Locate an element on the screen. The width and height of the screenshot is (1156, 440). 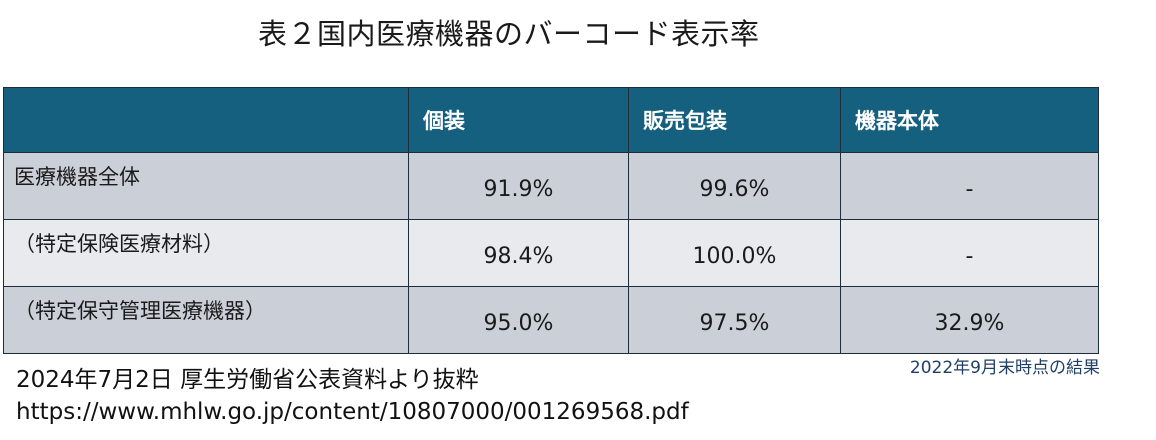
row-label: （特定保険医療材料） is located at coordinates (206, 253).